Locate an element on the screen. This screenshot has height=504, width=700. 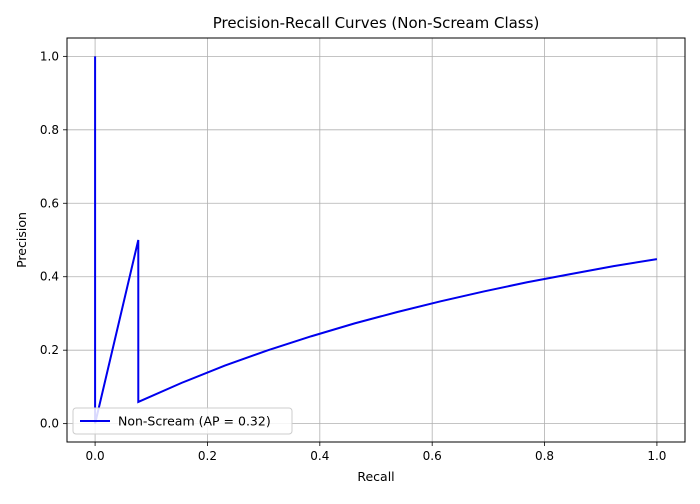
y-tick-label: 0.6 is located at coordinates (49, 203).